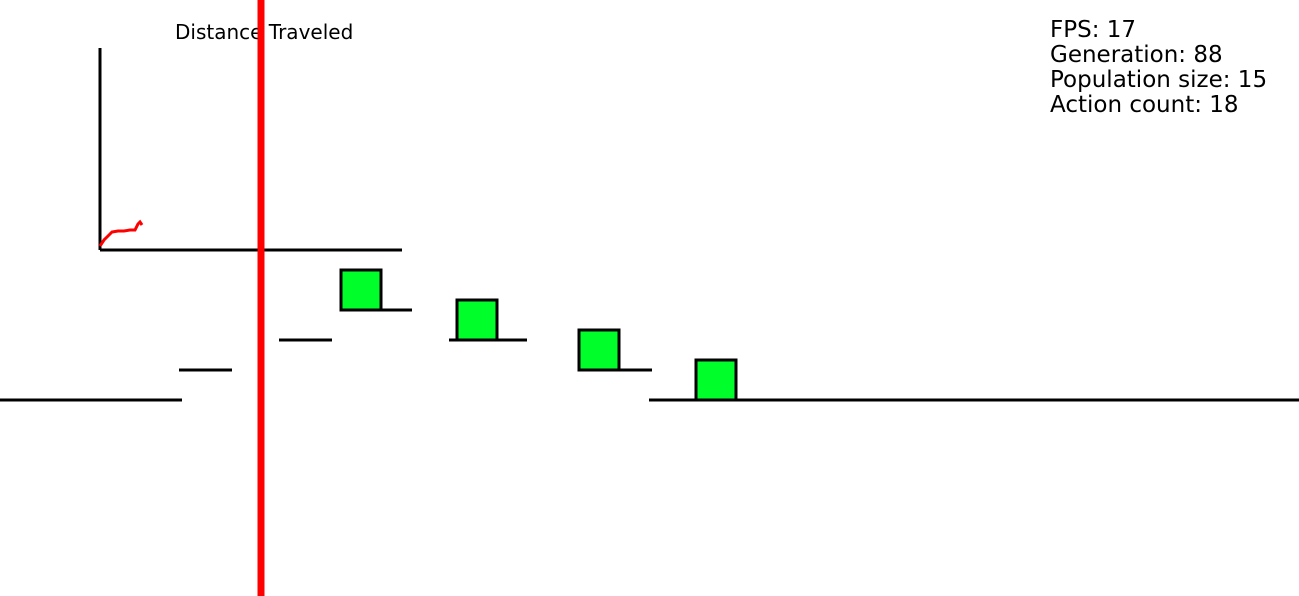  Describe the element at coordinates (121, 233) in the screenshot. I see `distance-line` at that location.